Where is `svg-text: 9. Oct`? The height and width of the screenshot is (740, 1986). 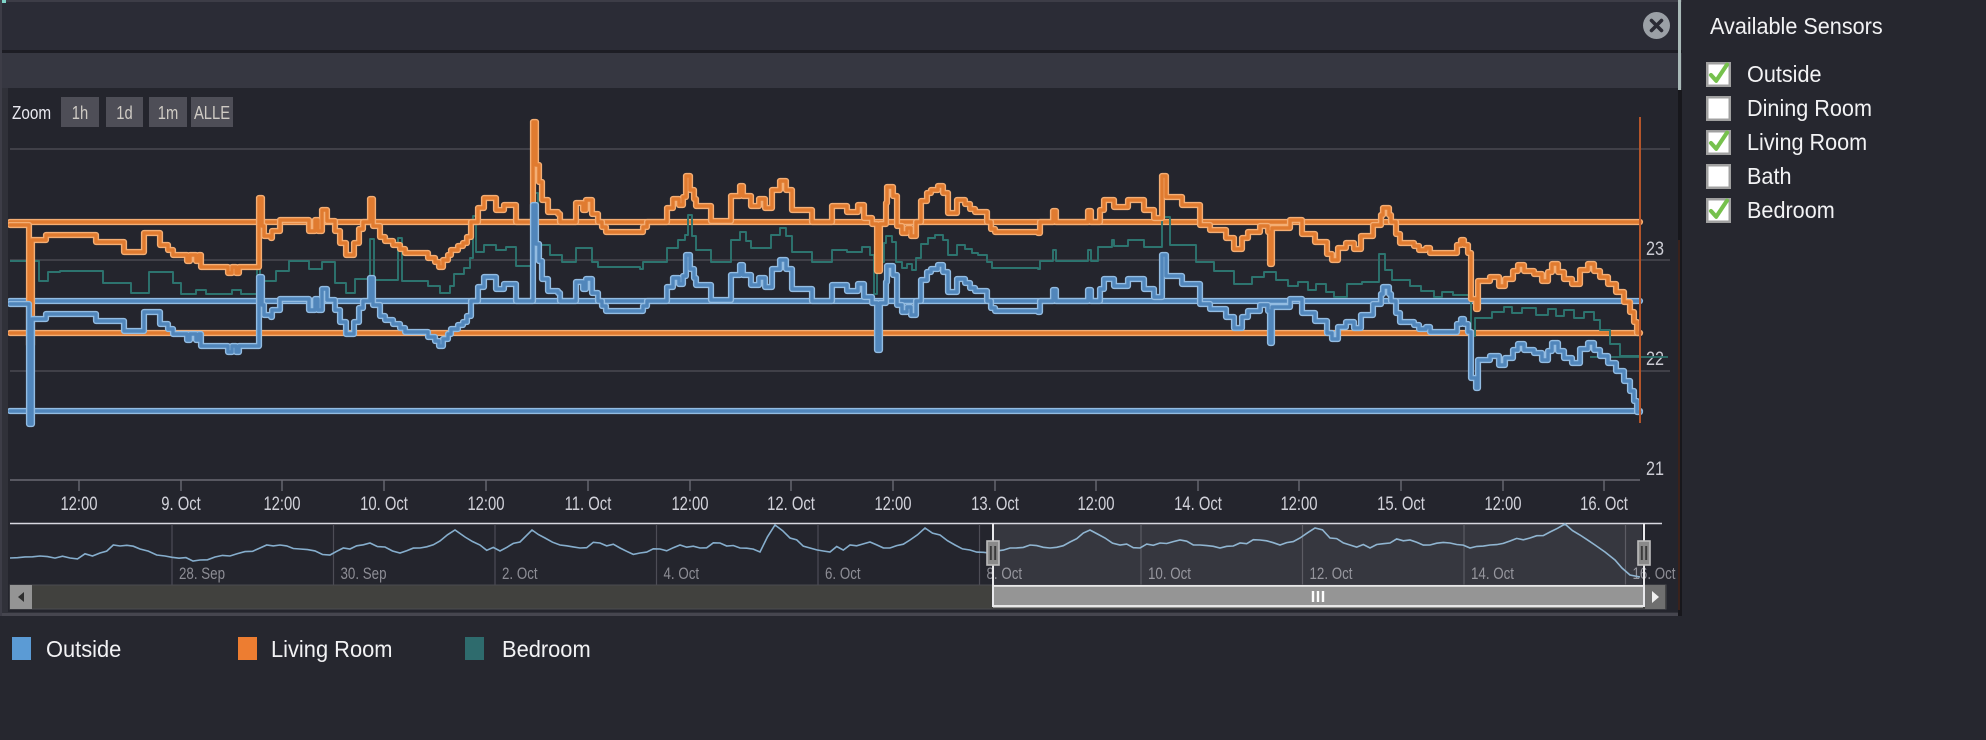
svg-text: 9. Oct is located at coordinates (181, 504).